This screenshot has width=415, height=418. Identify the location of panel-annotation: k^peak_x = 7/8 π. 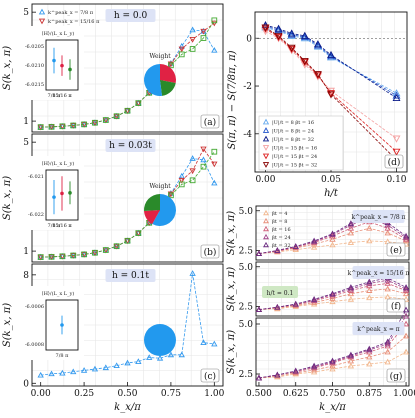
(379, 217).